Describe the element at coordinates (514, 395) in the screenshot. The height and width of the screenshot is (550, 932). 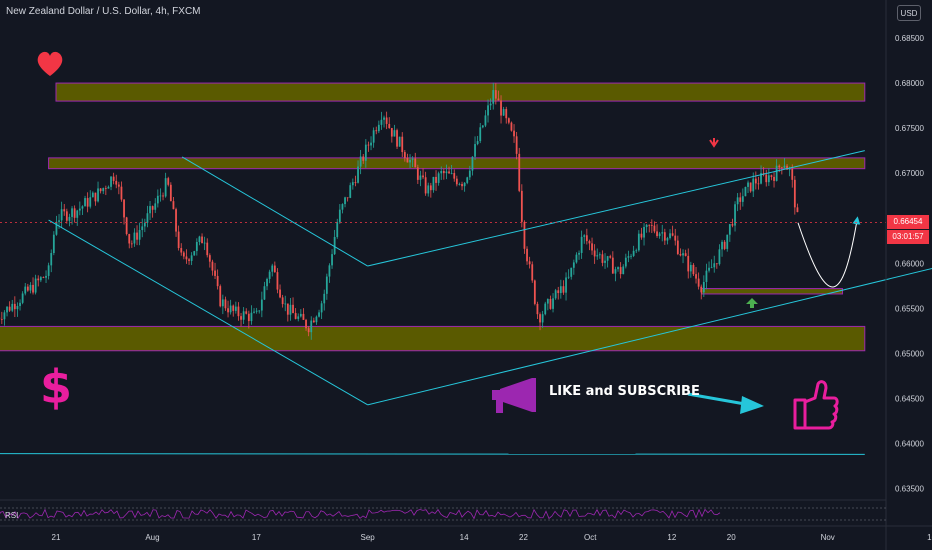
I see `megaphone-icon` at that location.